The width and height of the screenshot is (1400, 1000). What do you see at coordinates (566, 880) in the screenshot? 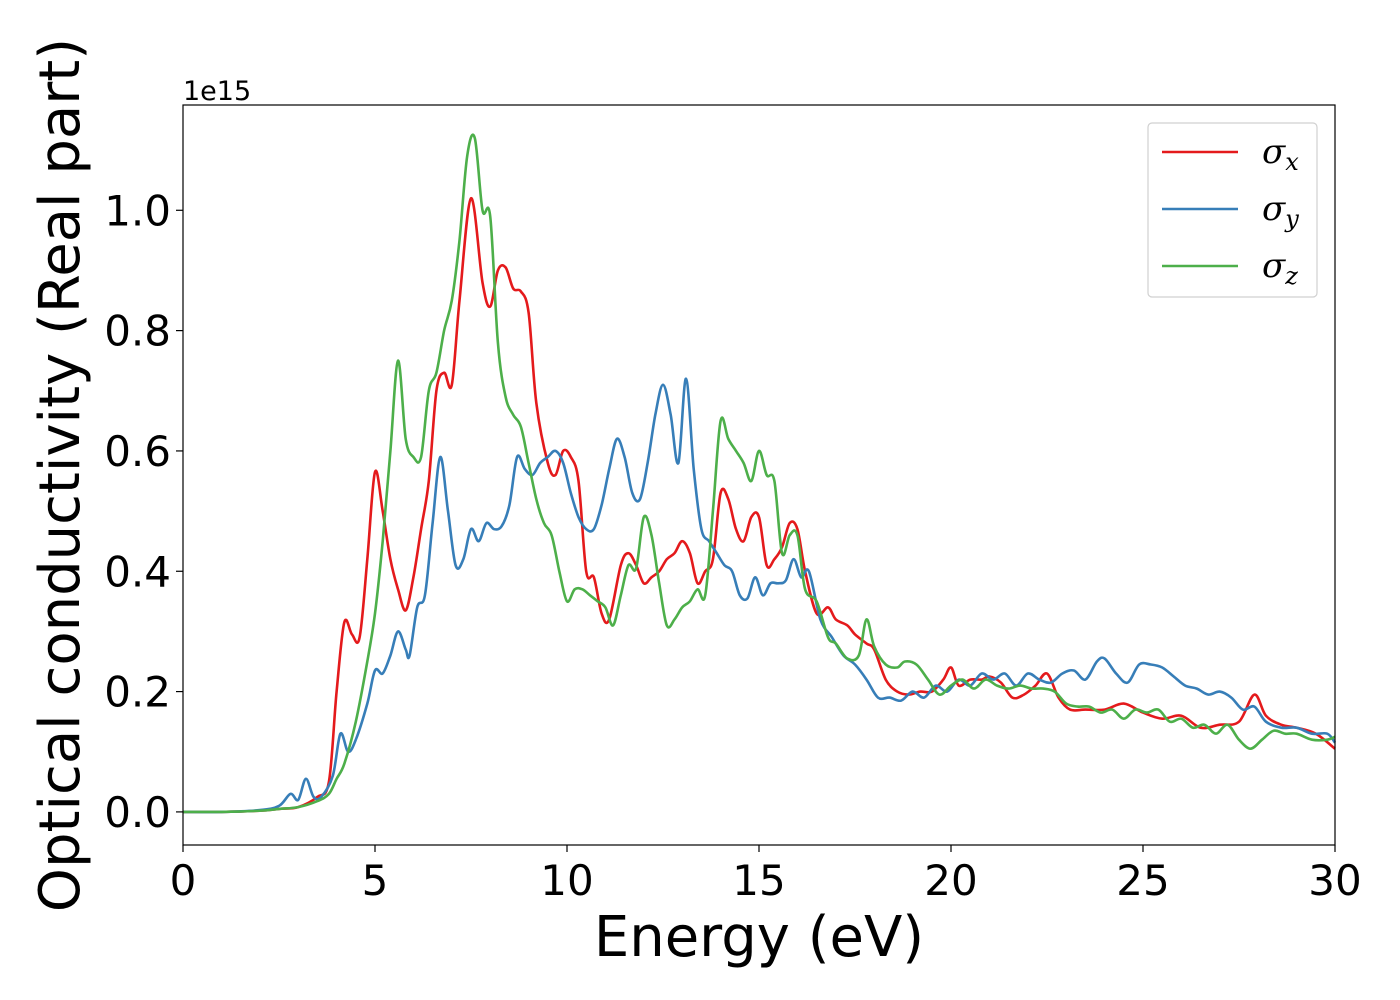
I see `x-tick-label: 10` at bounding box center [566, 880].